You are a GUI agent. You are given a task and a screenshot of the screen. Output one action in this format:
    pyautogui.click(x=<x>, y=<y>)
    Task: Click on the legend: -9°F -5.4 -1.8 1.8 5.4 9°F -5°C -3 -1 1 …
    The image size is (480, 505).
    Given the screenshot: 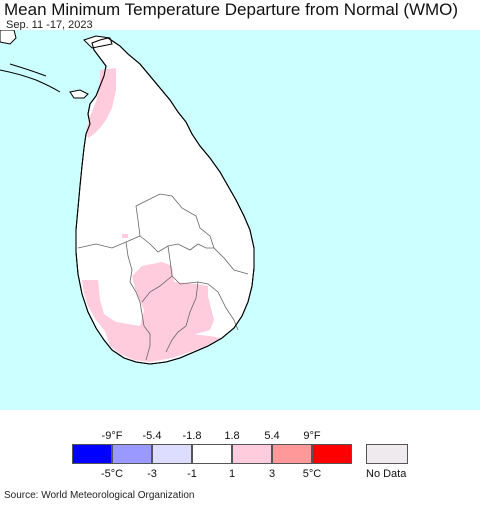 What is the action you would take?
    pyautogui.click(x=240, y=458)
    